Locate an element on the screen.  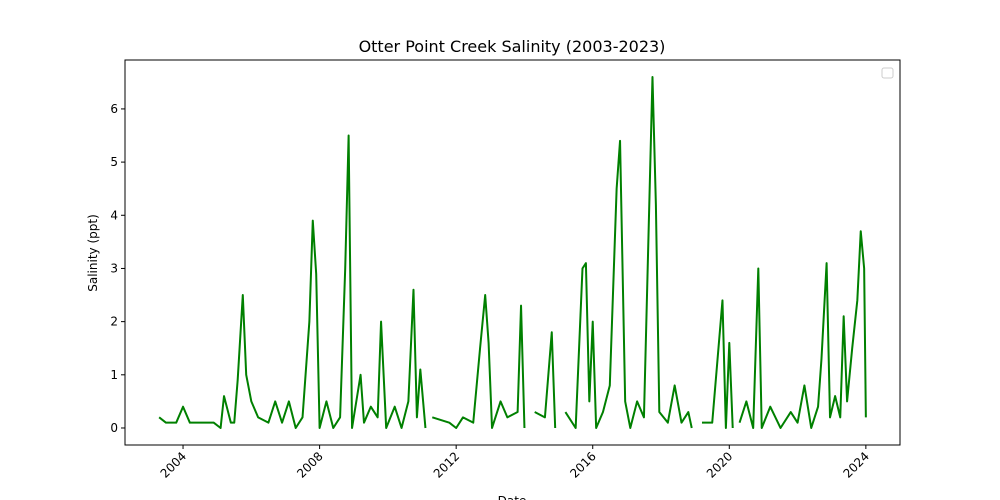
y-tick-label: 1 is located at coordinates (114, 375).